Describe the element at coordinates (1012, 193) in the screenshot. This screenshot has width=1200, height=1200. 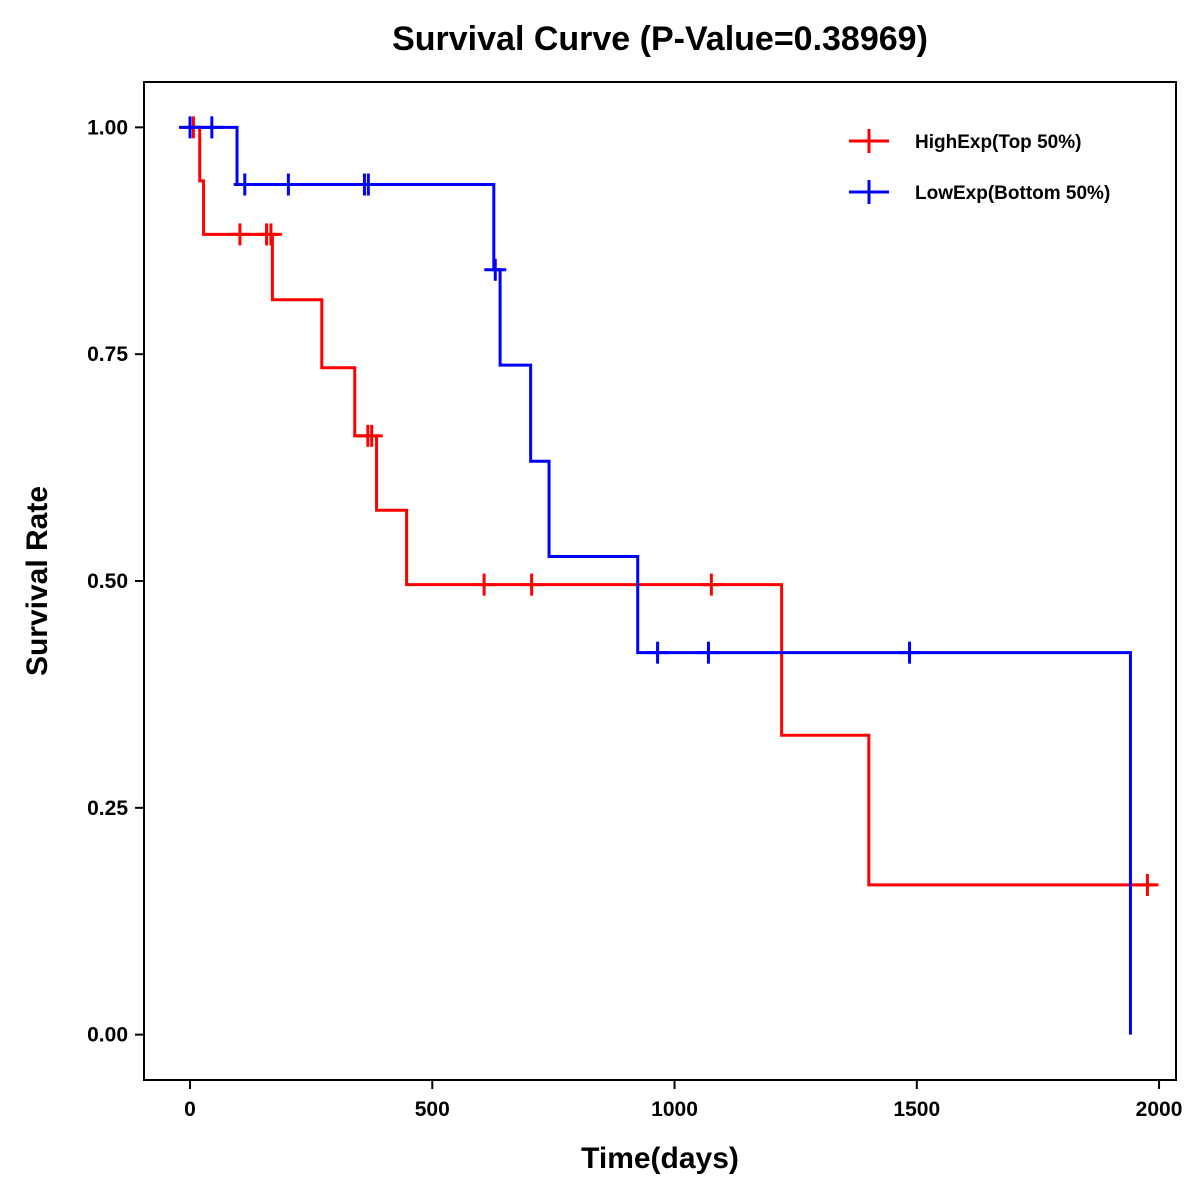
I see `legend-label-low-exp: LowExp(Bottom 50%)` at that location.